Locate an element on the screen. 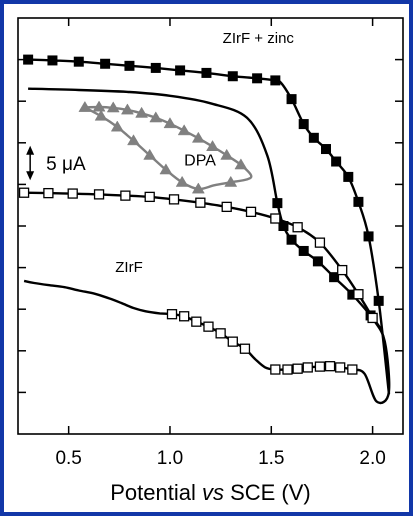 Image resolution: width=413 pixels, height=516 pixels. series-line-dpa is located at coordinates (168, 148).